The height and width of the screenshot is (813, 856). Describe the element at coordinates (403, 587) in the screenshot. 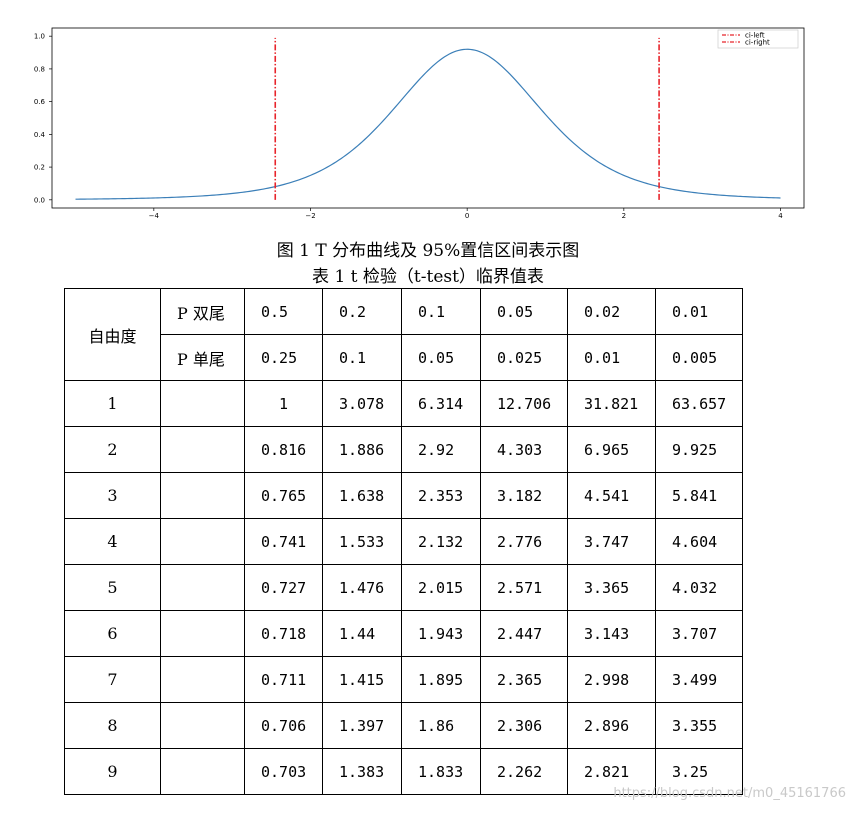

I see `table-row: 5 0.727 1.476 2.015 2.571 3.365 4.032` at that location.